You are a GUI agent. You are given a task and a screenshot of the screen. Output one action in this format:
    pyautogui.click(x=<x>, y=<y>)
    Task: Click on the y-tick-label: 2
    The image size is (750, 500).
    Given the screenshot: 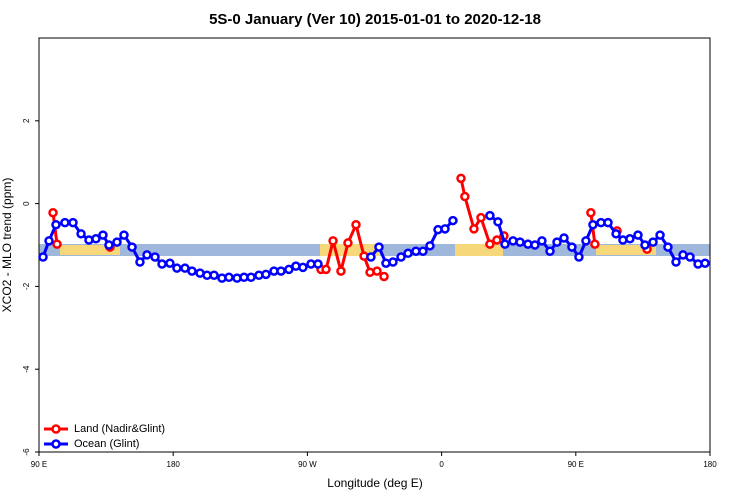 What is the action you would take?
    pyautogui.click(x=26, y=120)
    